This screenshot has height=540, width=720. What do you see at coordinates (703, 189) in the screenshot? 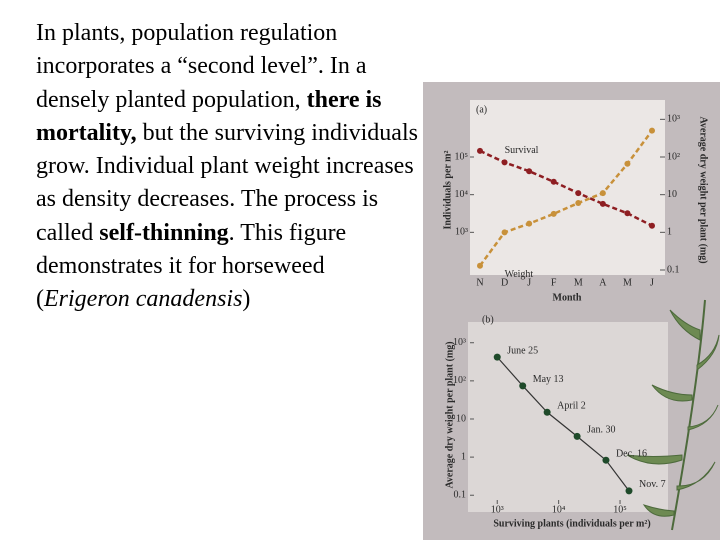
I see `y2-axis-title: Average dry weight per plant (mg)` at bounding box center [703, 189].